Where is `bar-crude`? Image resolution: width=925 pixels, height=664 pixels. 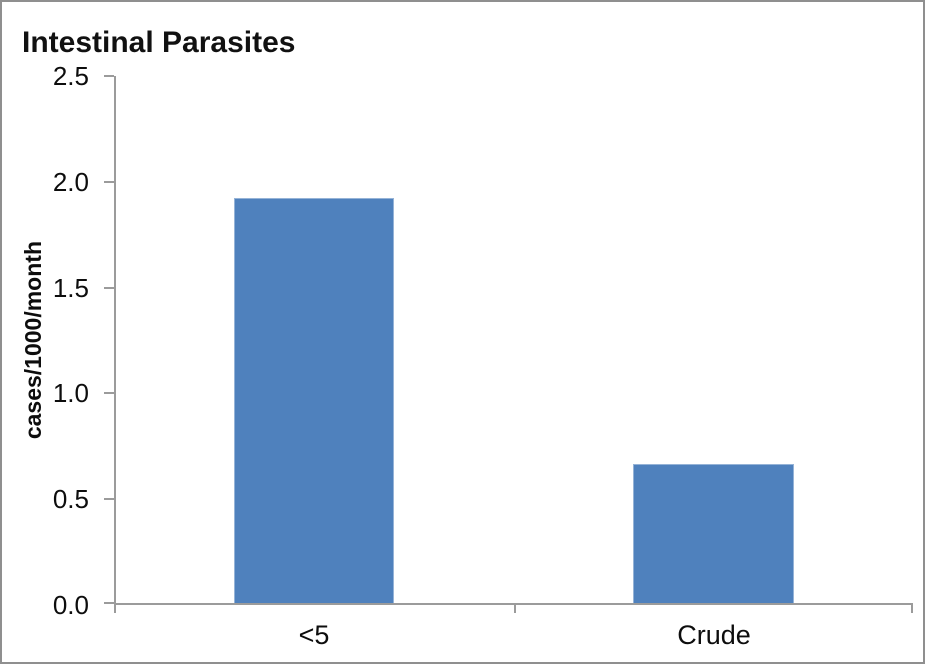
bar-crude is located at coordinates (713, 533).